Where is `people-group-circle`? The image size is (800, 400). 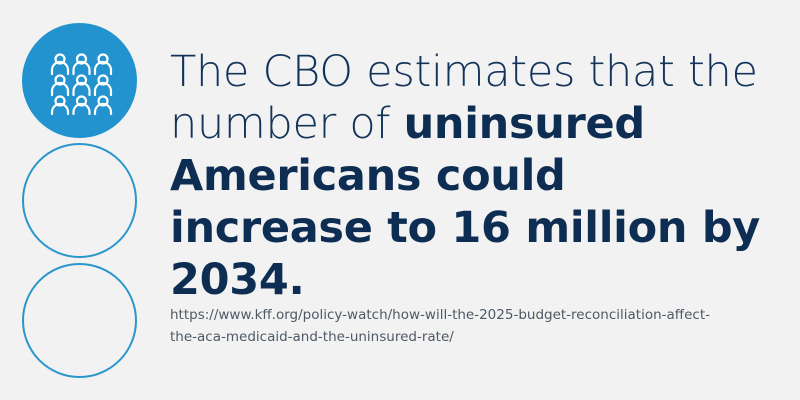 people-group-circle is located at coordinates (79, 80).